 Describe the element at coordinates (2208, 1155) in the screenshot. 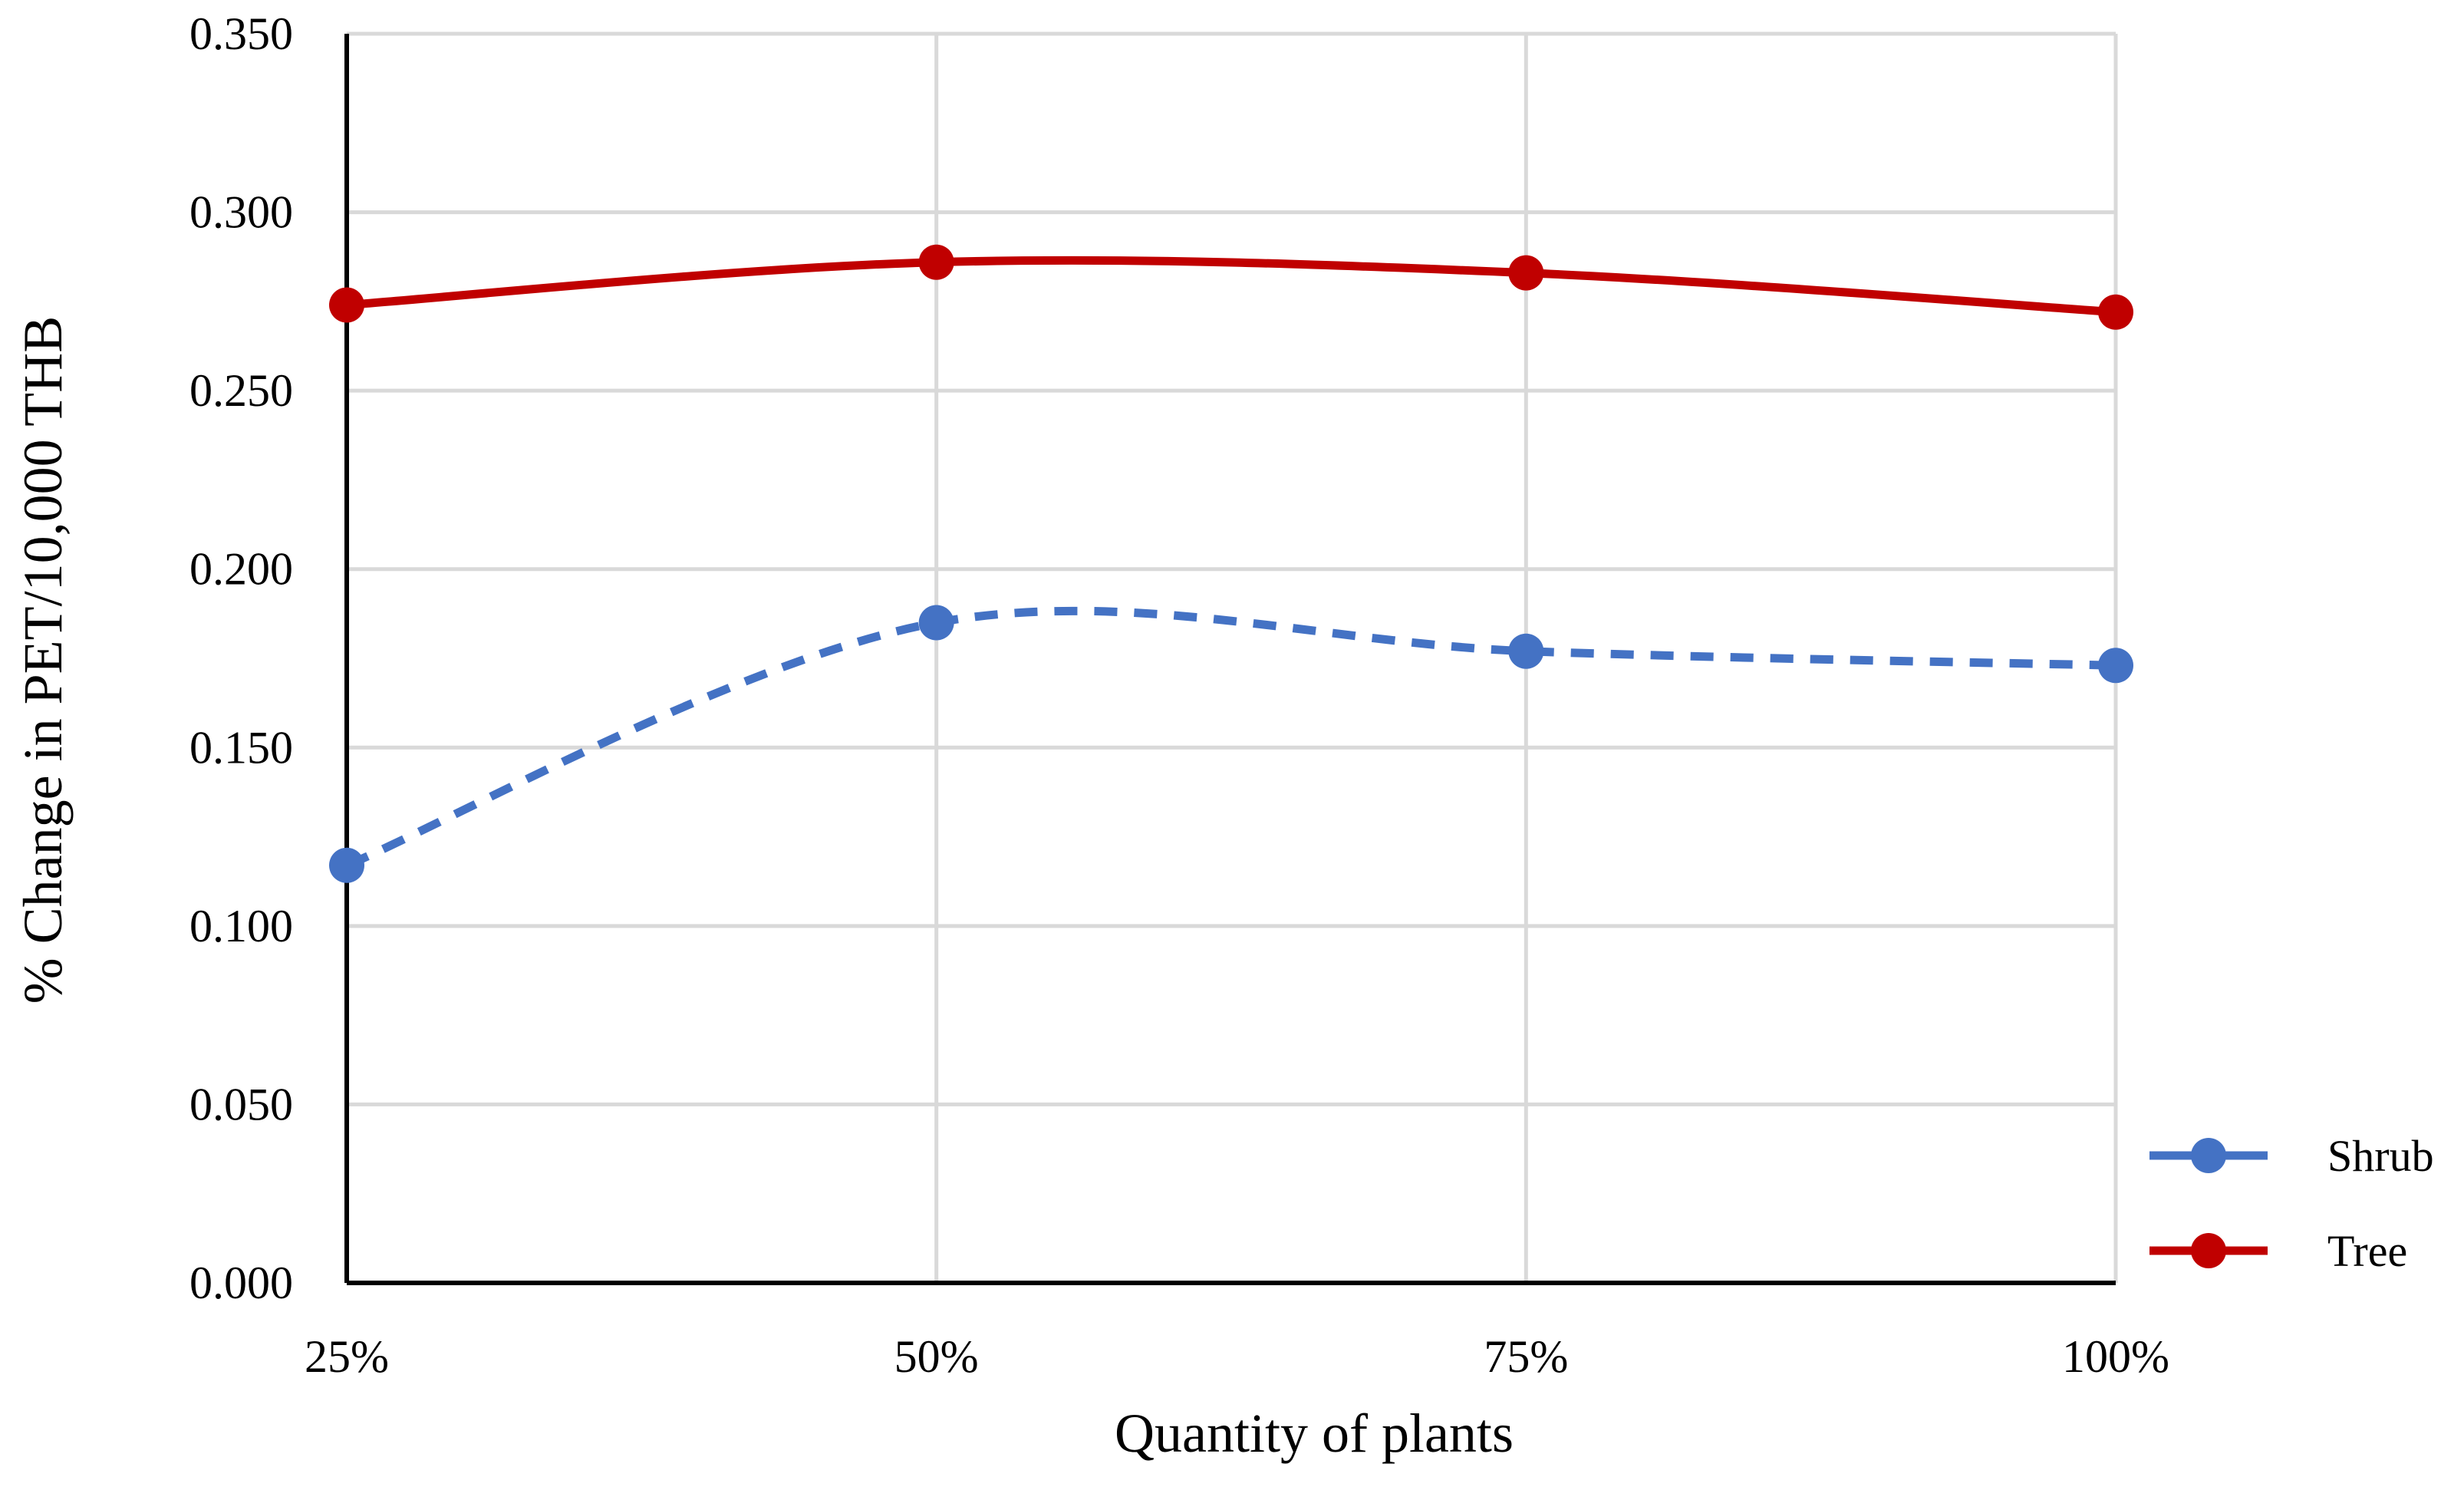

I see `shrub-legend-marker` at that location.